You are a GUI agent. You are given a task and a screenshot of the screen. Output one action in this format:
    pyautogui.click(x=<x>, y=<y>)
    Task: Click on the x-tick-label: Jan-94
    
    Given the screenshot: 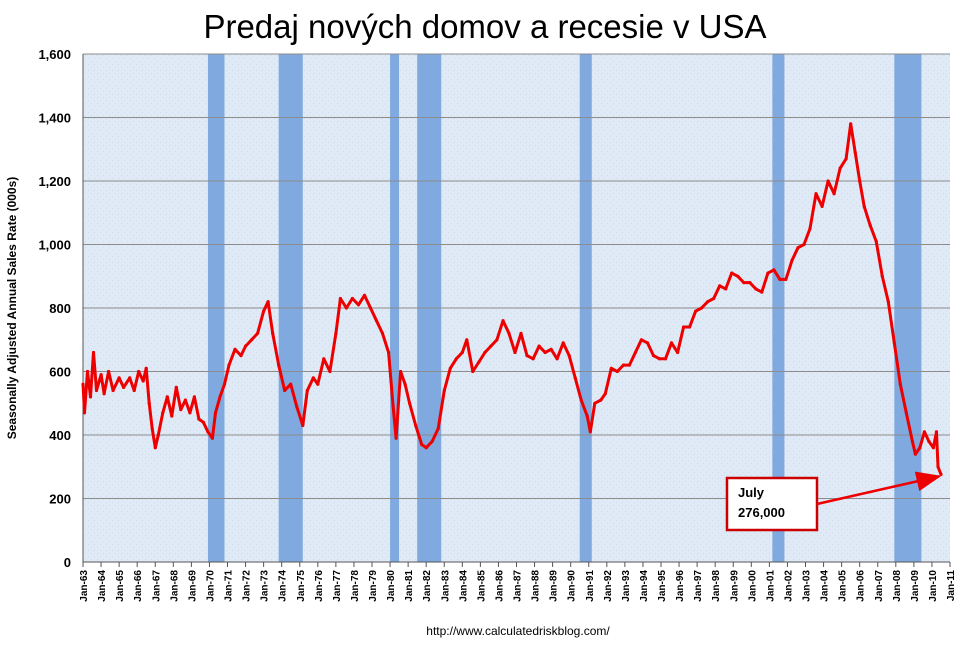 What is the action you would take?
    pyautogui.click(x=644, y=586)
    